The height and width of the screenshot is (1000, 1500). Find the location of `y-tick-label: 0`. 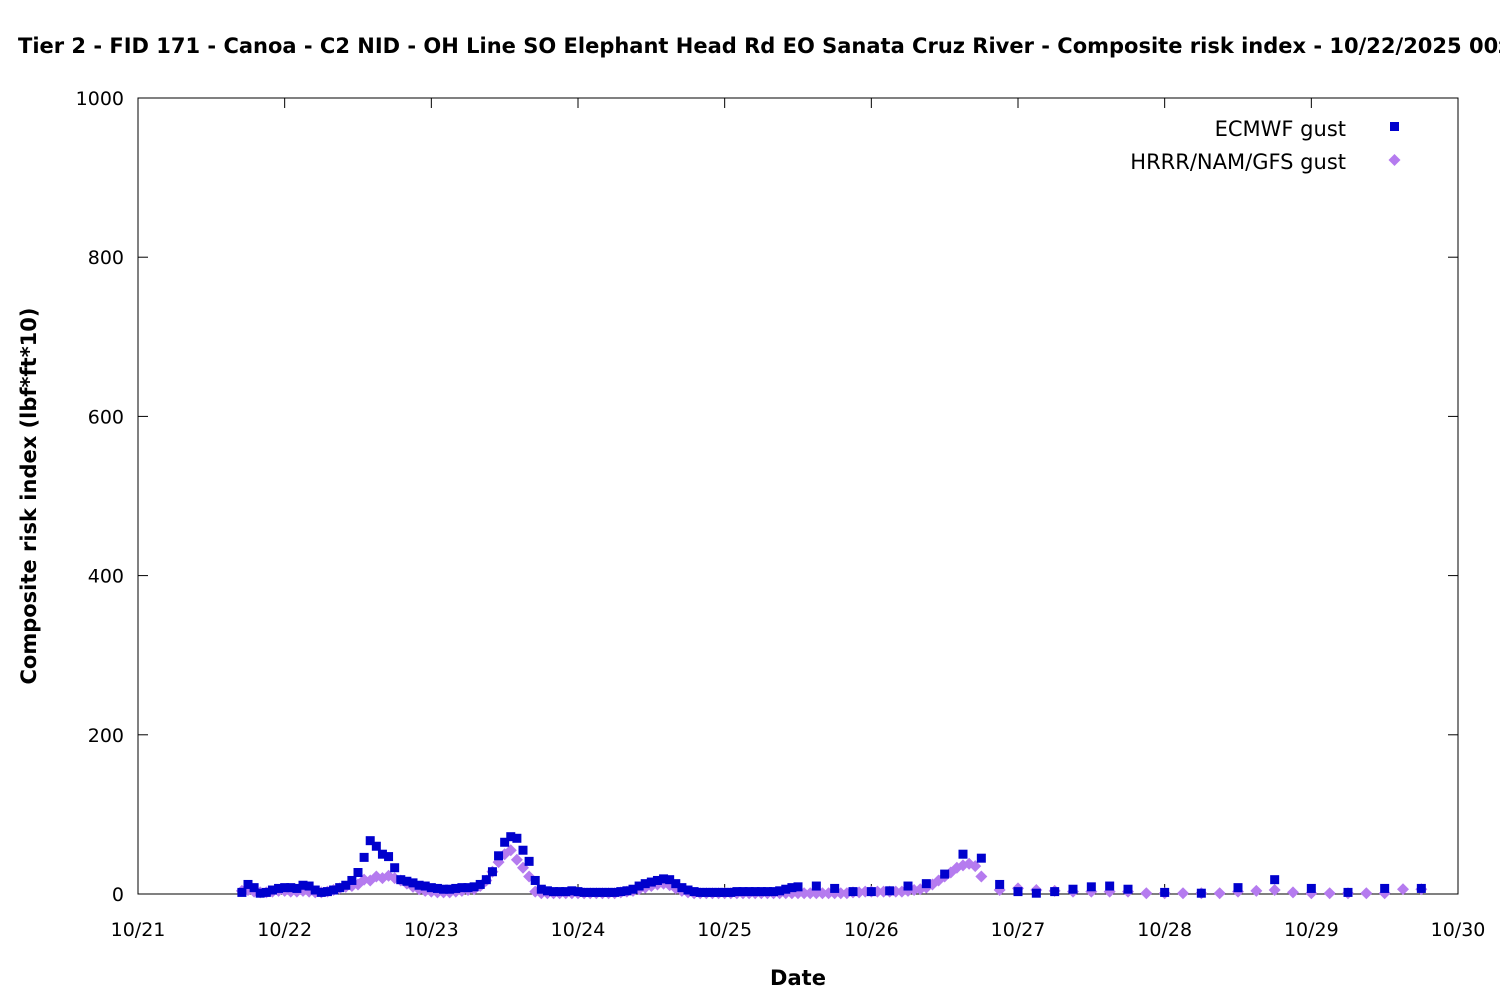

y-tick-label: 0 is located at coordinates (118, 895).